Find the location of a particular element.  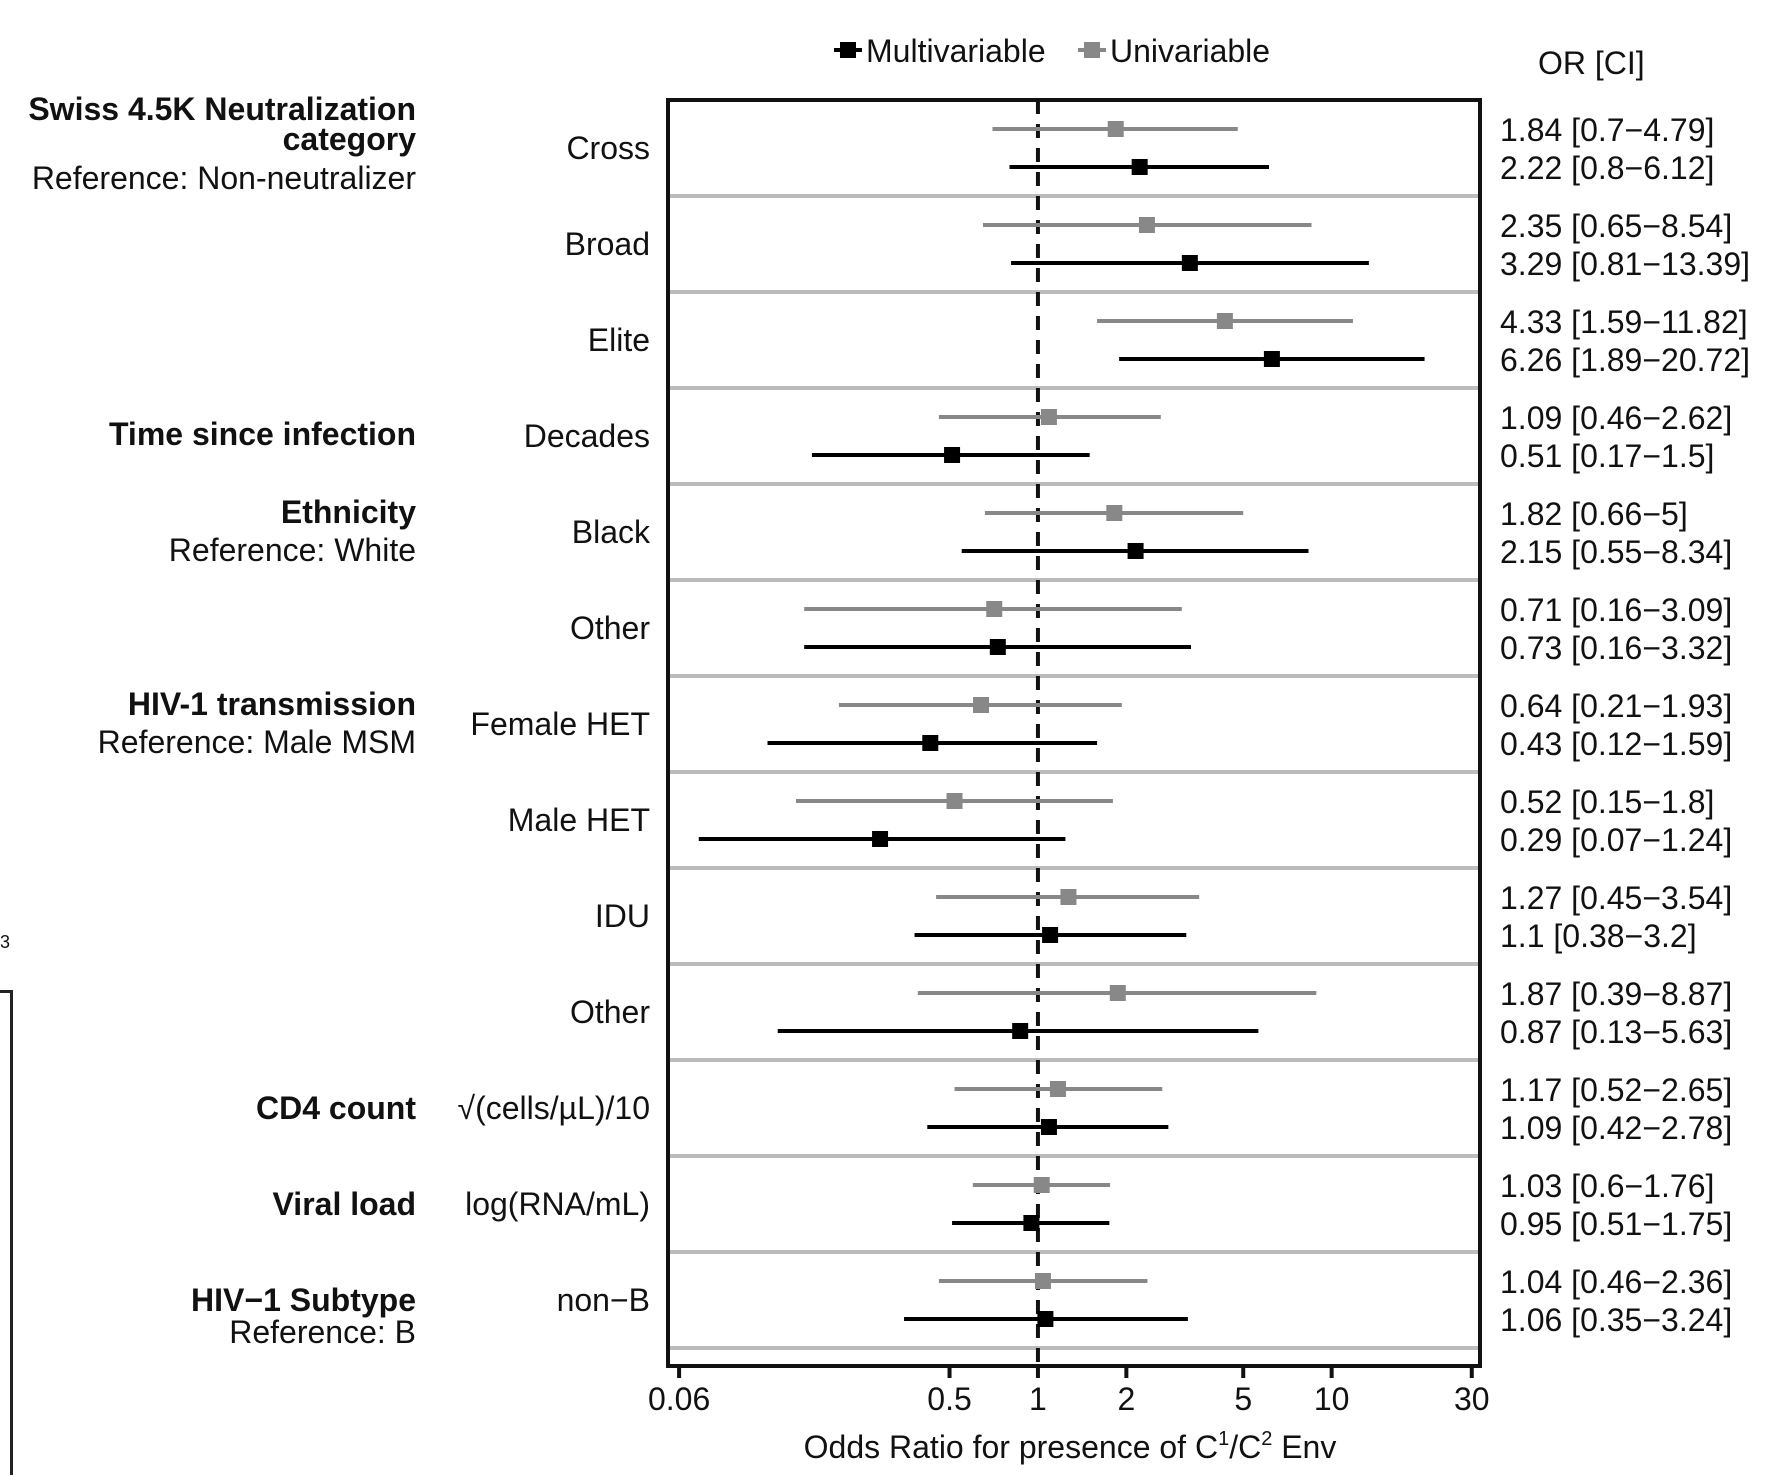

group-subtitle-transmission: Reference: Male MSM is located at coordinates (256, 742).